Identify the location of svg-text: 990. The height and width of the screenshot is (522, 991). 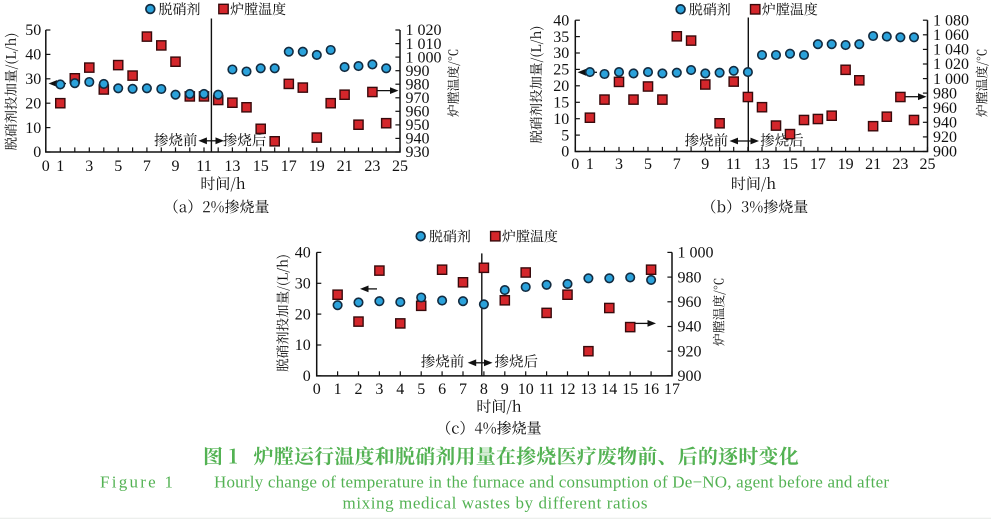
(418, 71).